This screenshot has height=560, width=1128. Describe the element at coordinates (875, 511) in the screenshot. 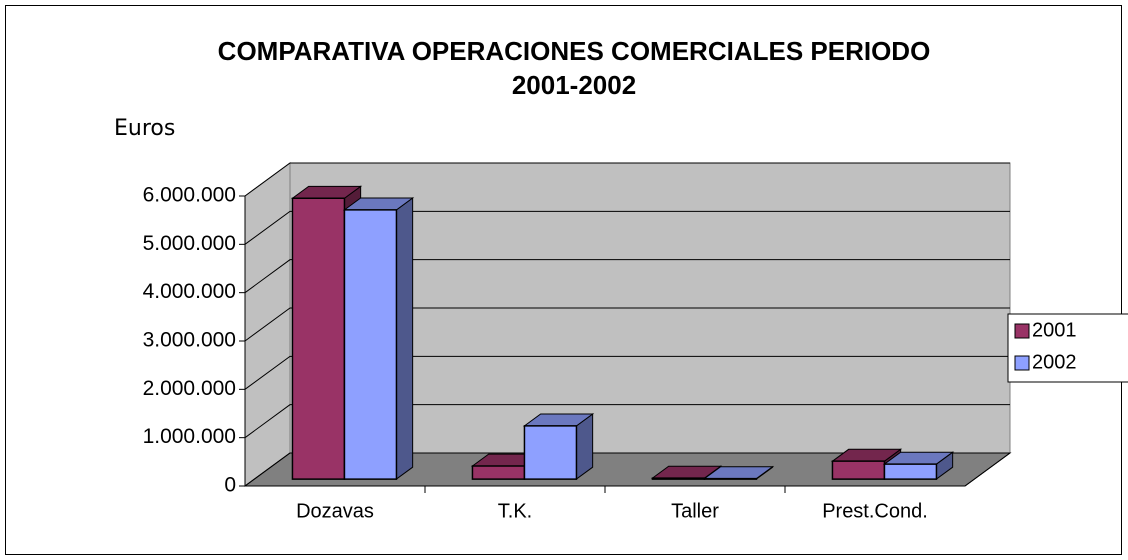

I see `x-tick-label: Prest.Cond.` at that location.